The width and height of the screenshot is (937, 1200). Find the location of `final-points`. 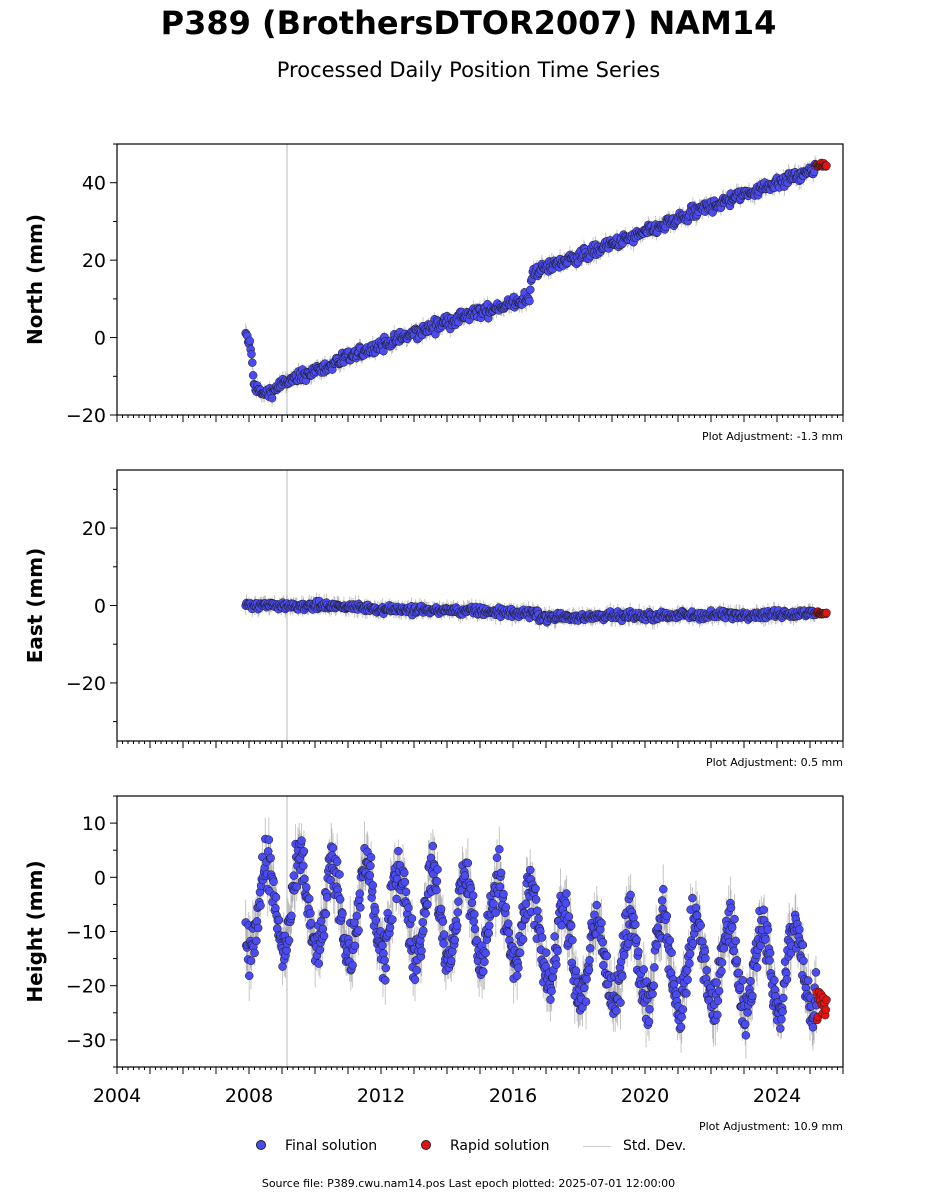

final-points is located at coordinates (531, 611).